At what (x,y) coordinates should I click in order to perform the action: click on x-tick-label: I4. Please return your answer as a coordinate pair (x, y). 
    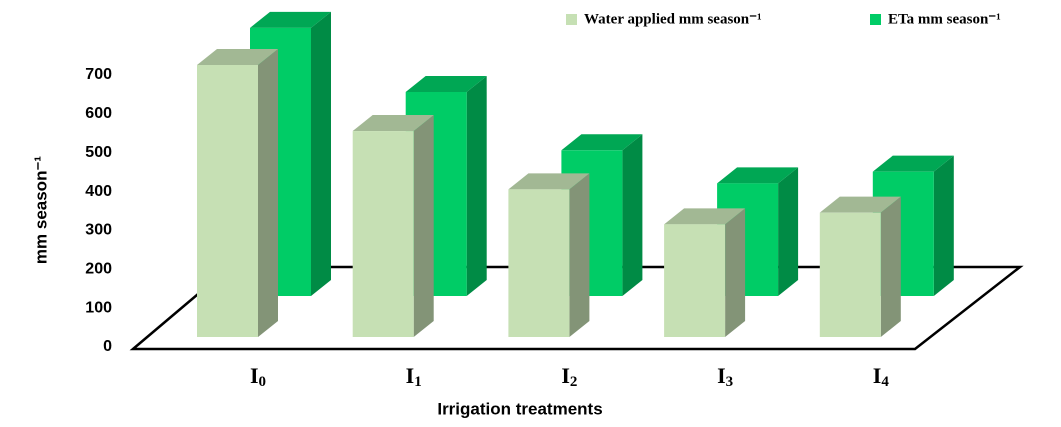
    Looking at the image, I should click on (881, 376).